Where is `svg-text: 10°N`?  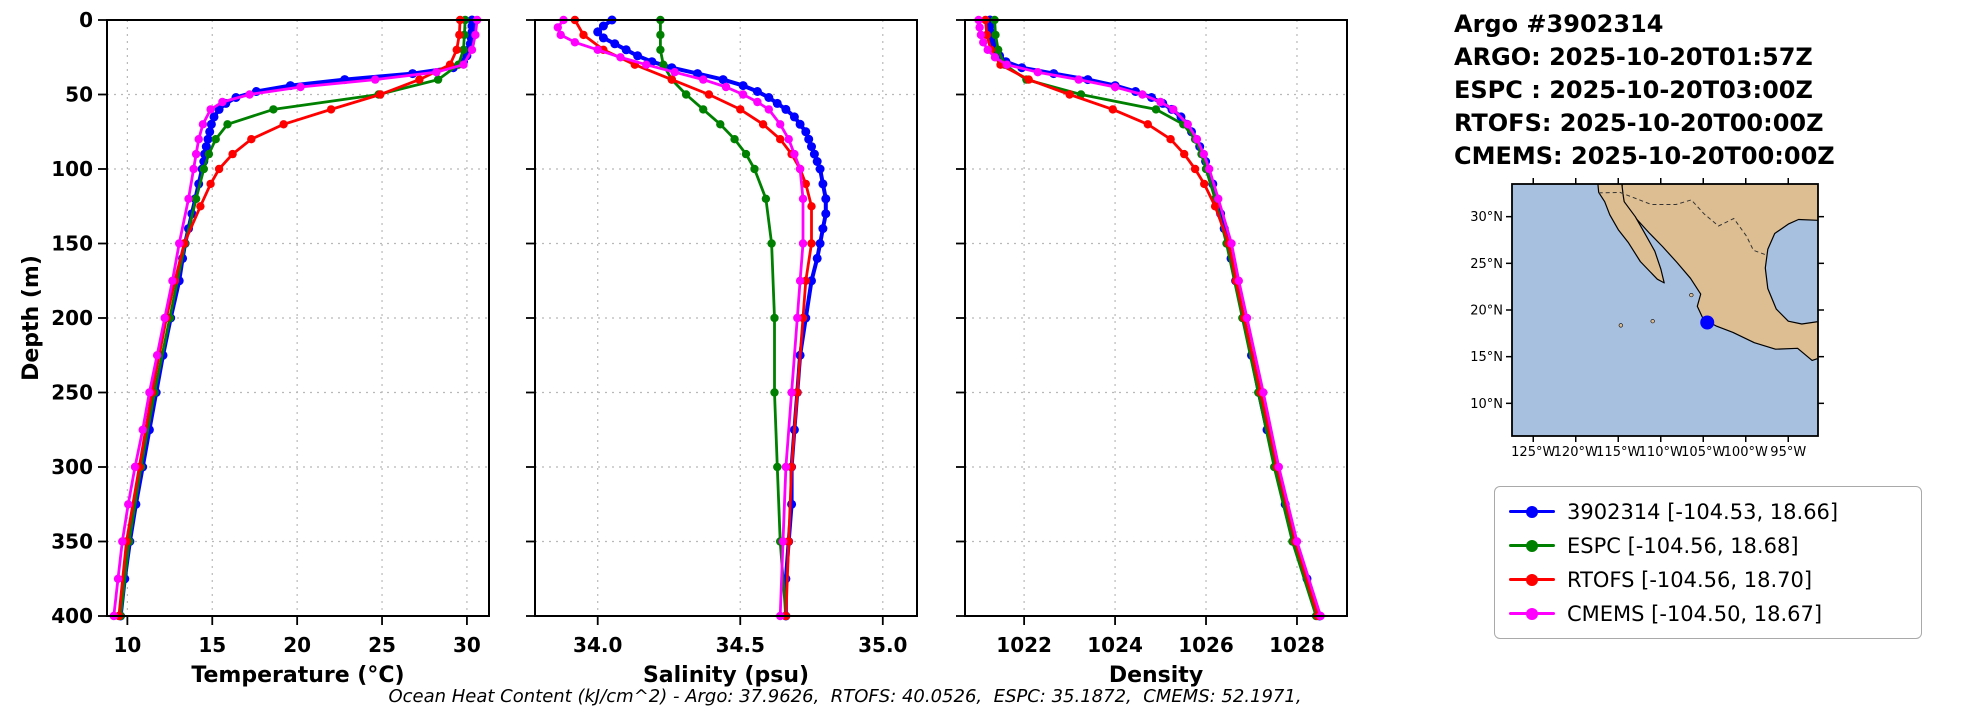 svg-text: 10°N is located at coordinates (1486, 404).